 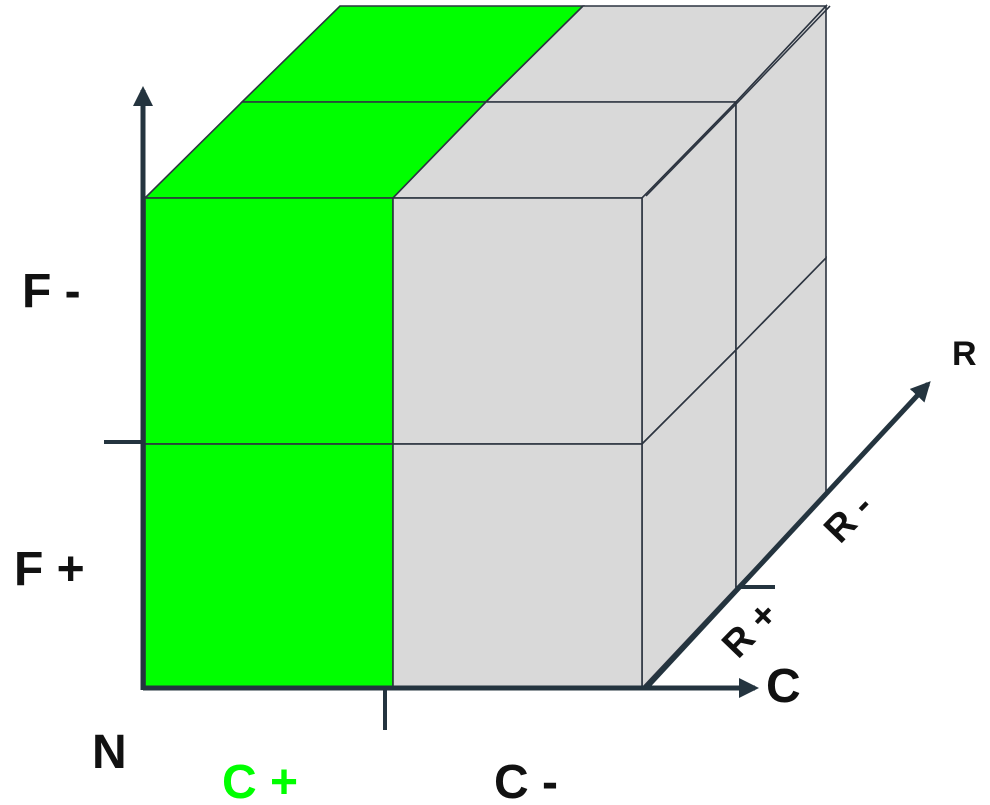 I want to click on edge-double-top-back, so click(x=785, y=53).